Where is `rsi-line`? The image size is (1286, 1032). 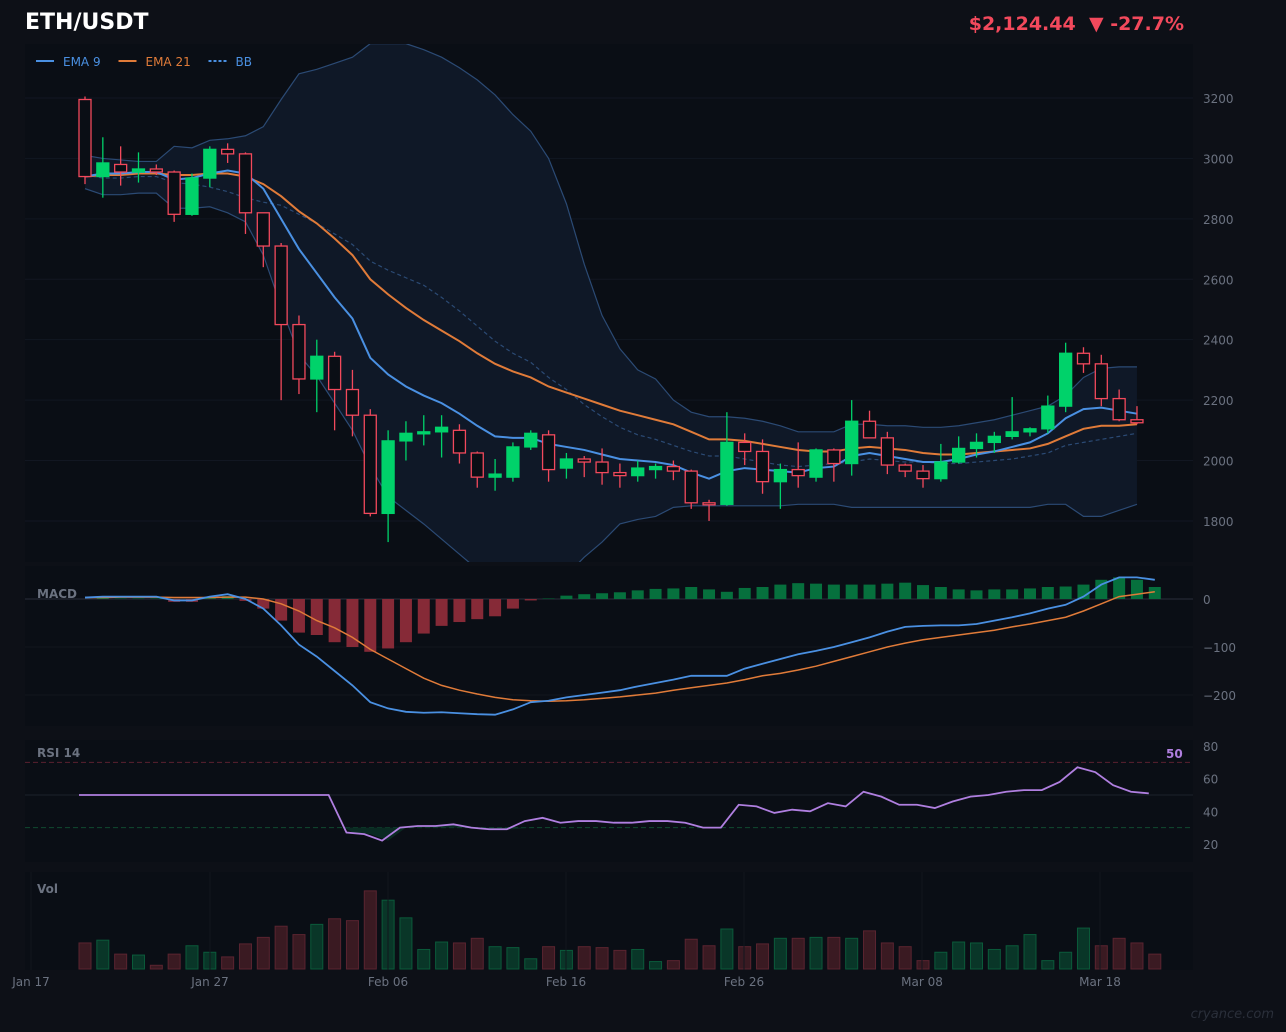 rsi-line is located at coordinates (614, 804).